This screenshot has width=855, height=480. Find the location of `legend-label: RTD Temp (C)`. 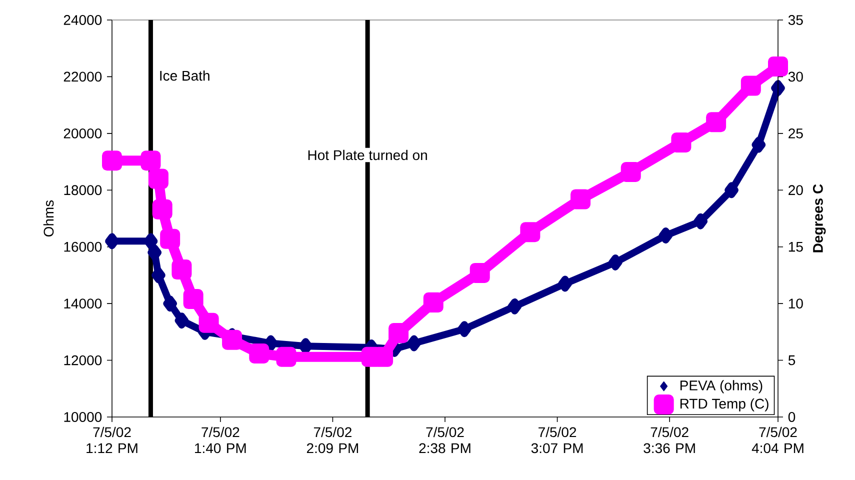

legend-label: RTD Temp (C) is located at coordinates (724, 405).